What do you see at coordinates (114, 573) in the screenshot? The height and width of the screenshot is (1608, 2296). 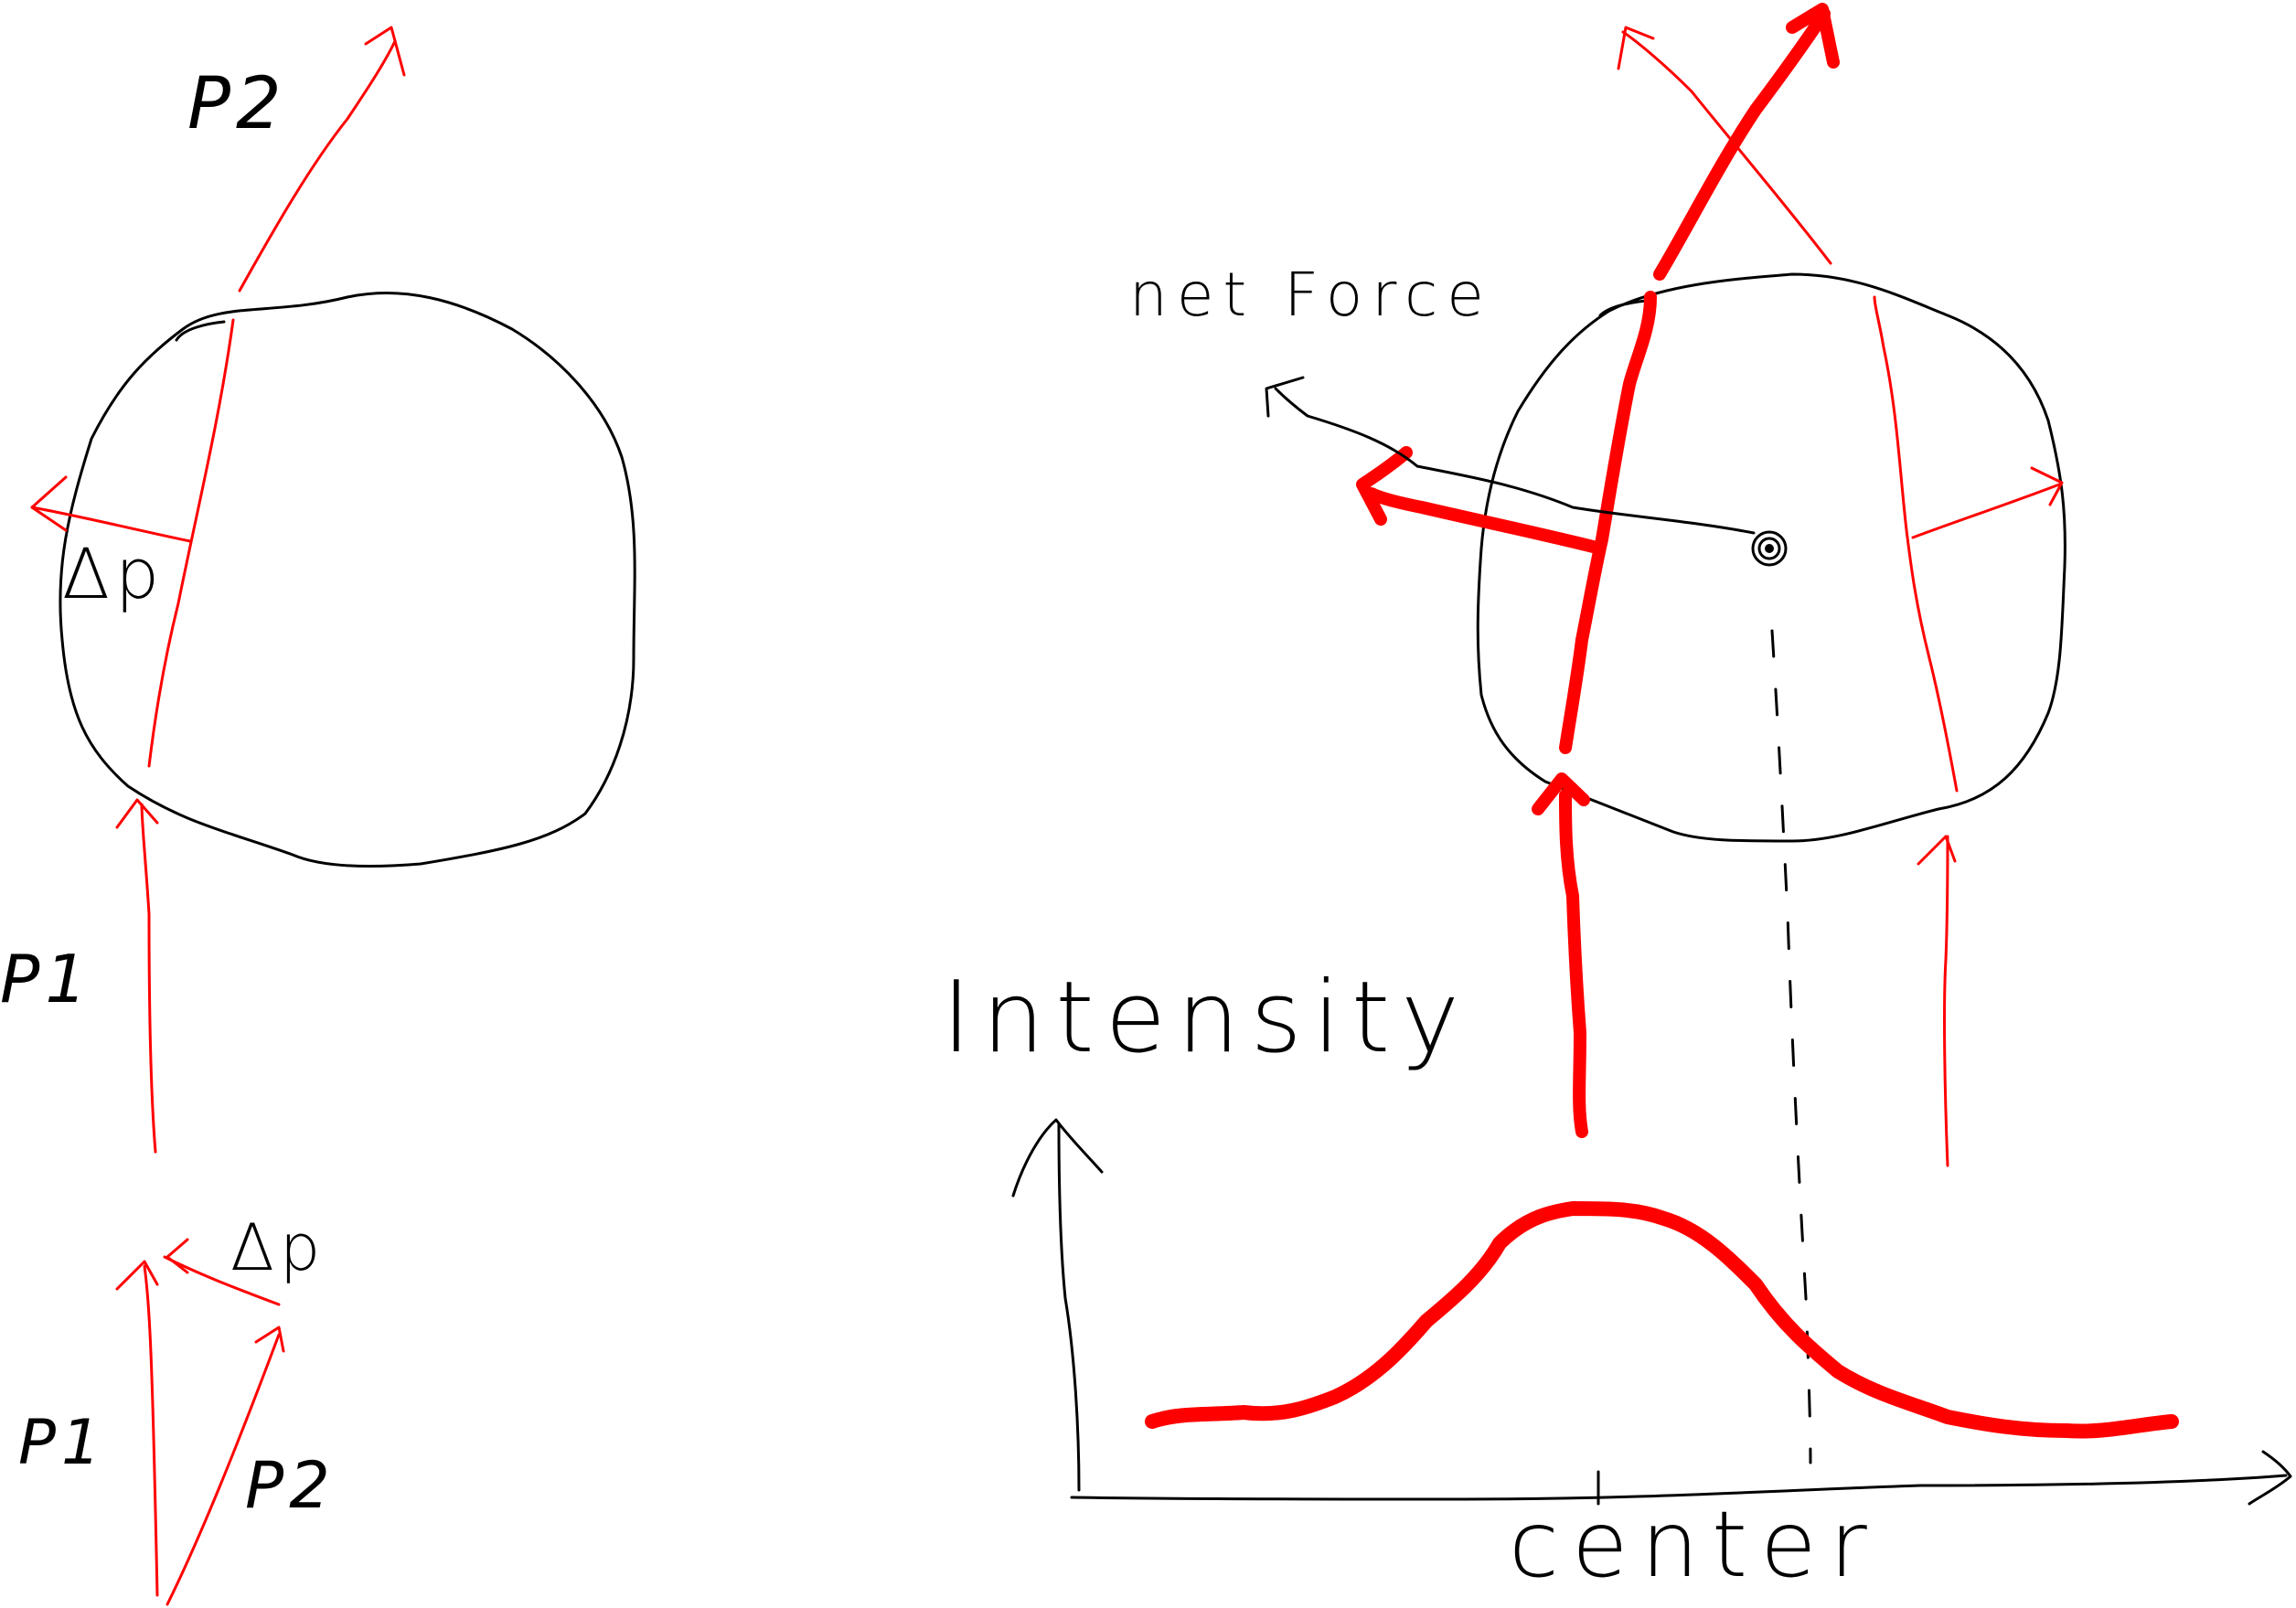 I see `label-delta-p-left: Δp` at bounding box center [114, 573].